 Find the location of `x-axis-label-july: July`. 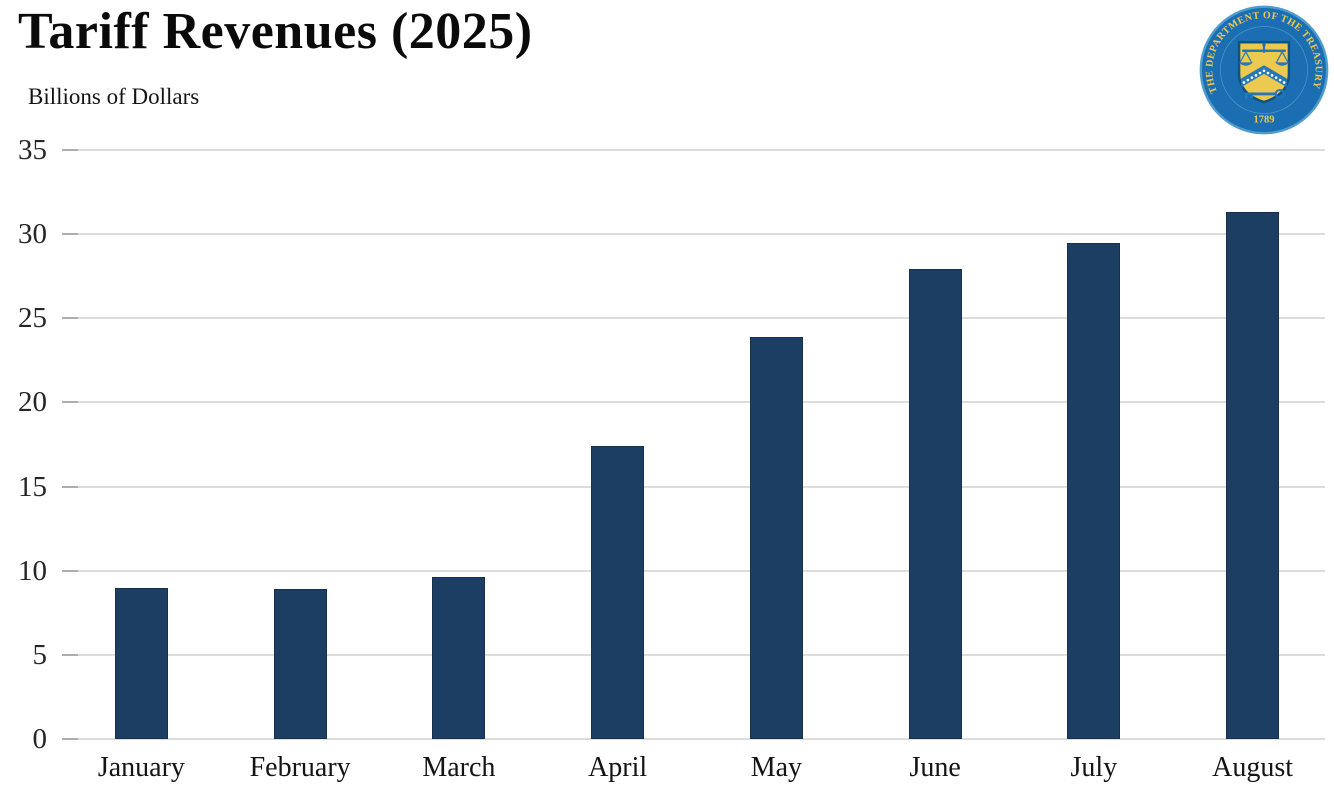

x-axis-label-july: July is located at coordinates (1094, 767).